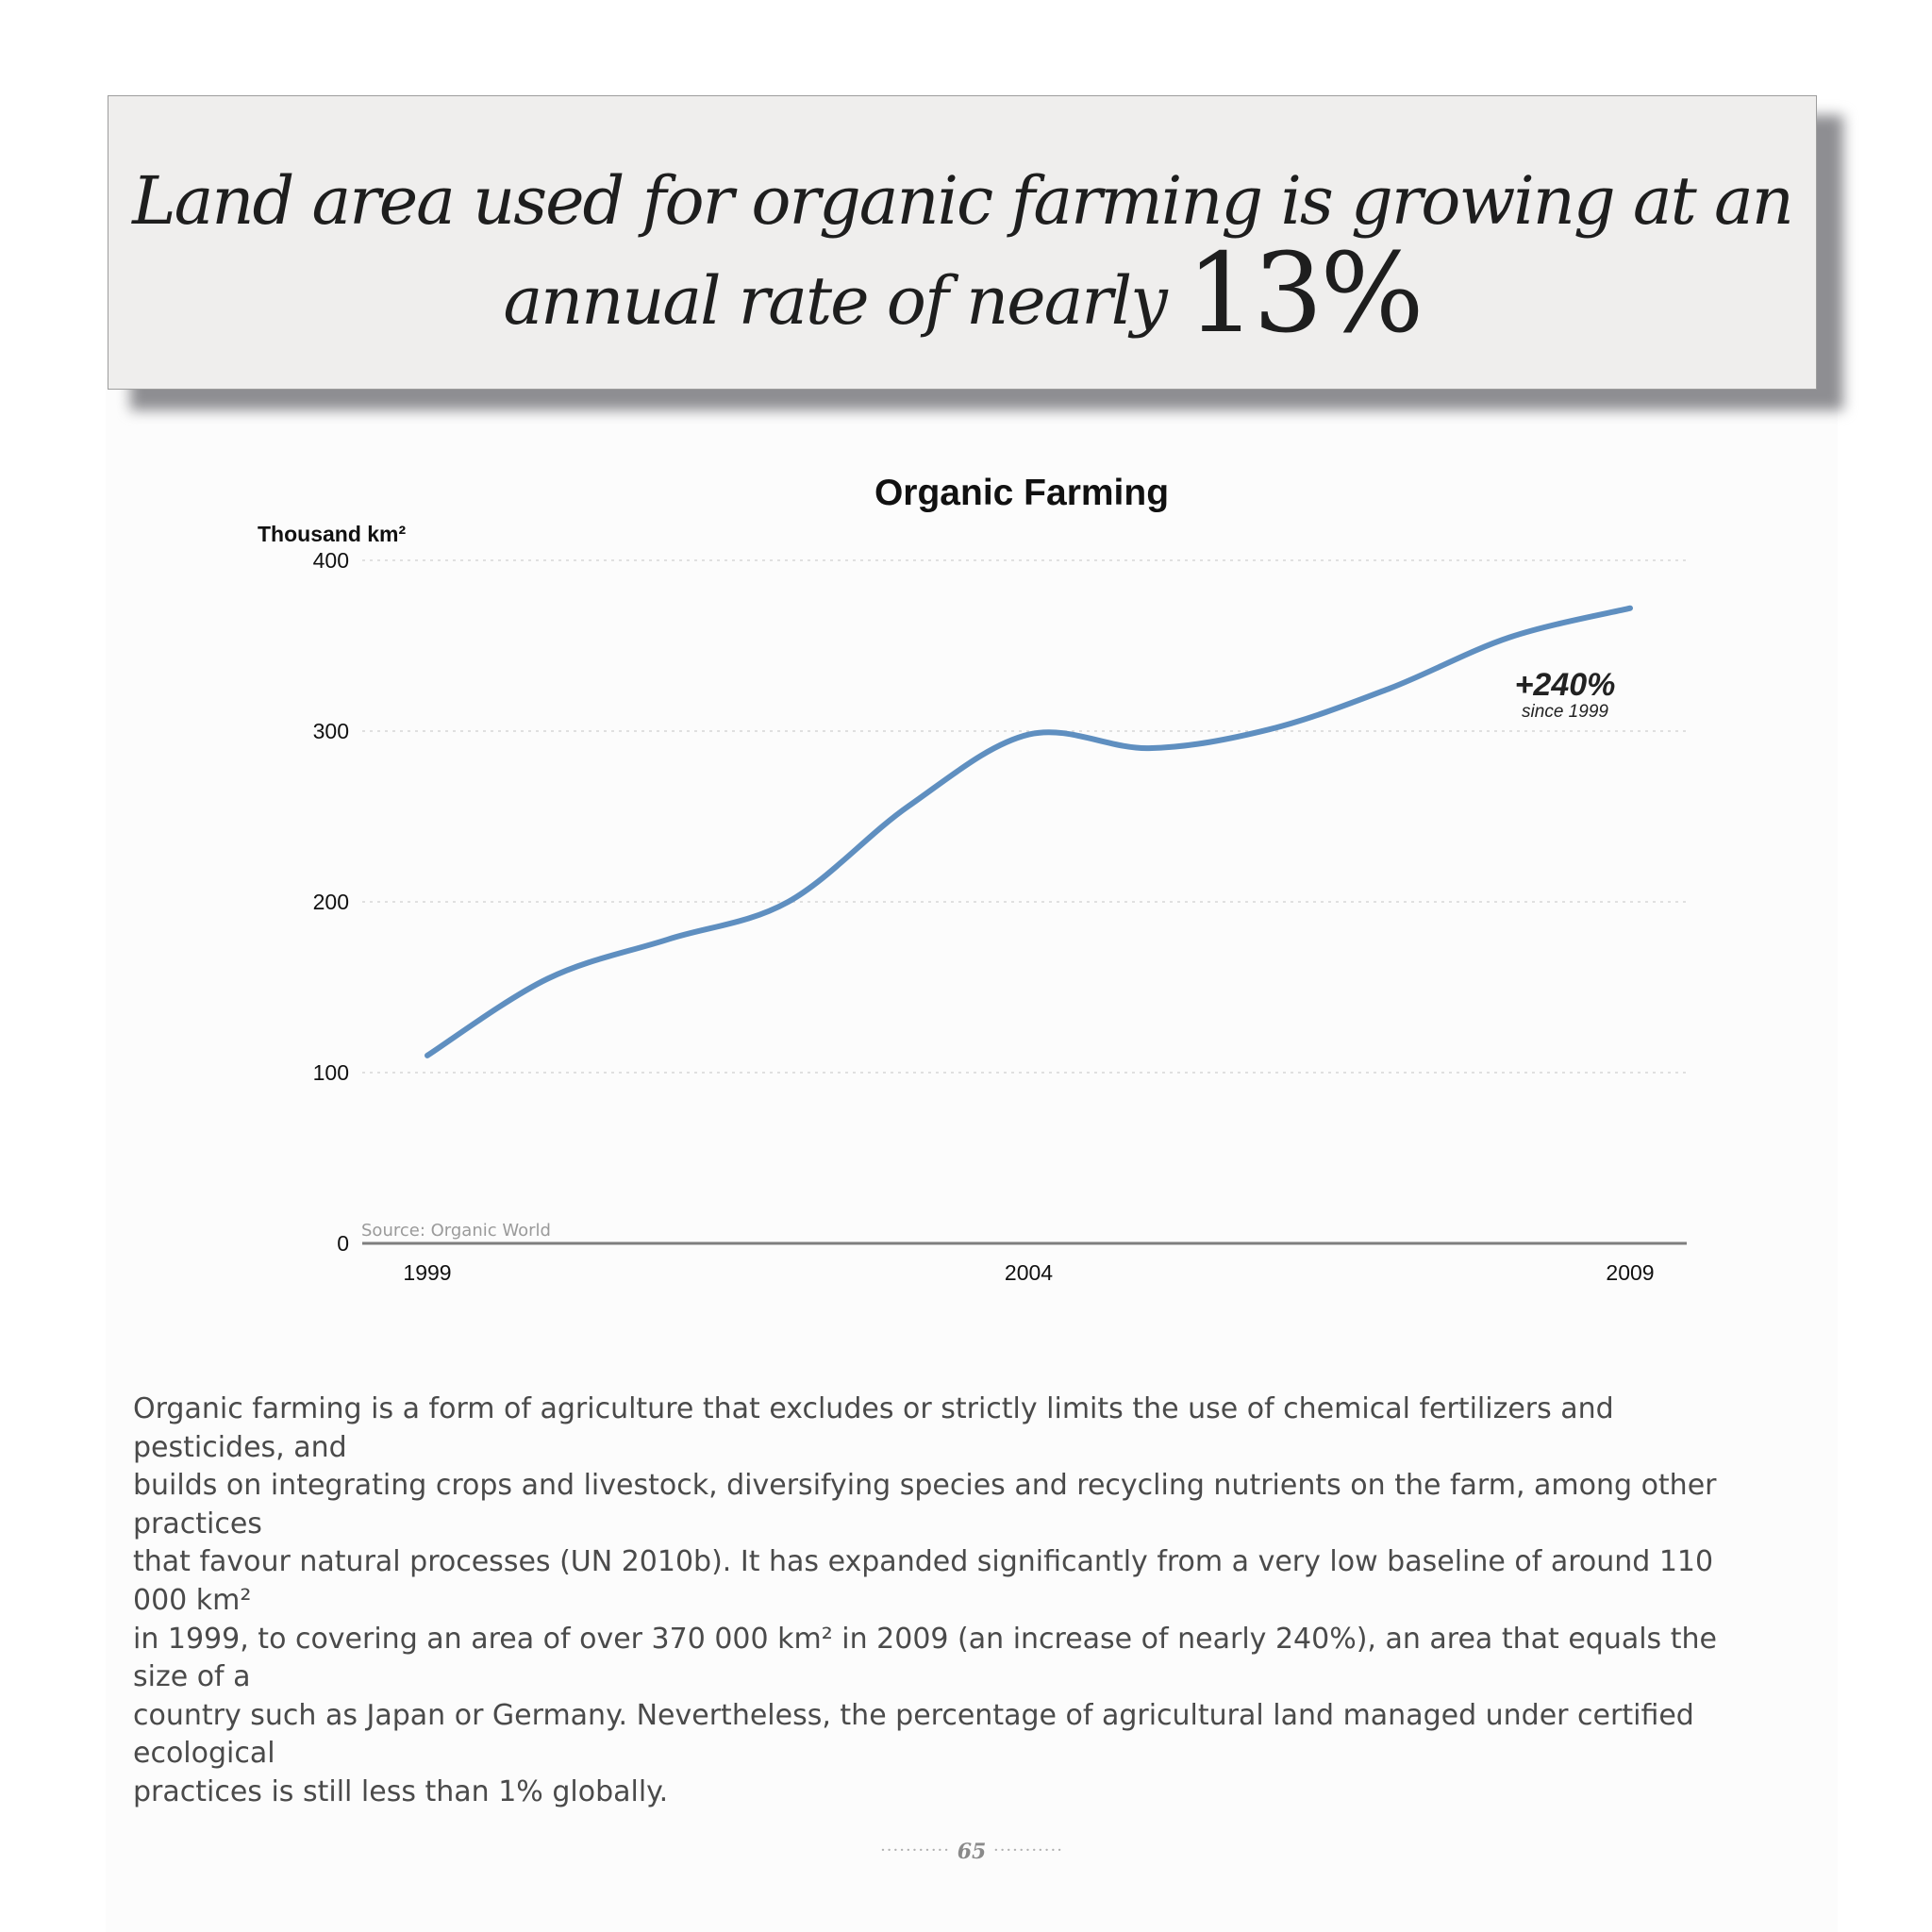 This screenshot has height=1932, width=1932. I want to click on headline-growth-figure: 13%, so click(1305, 294).